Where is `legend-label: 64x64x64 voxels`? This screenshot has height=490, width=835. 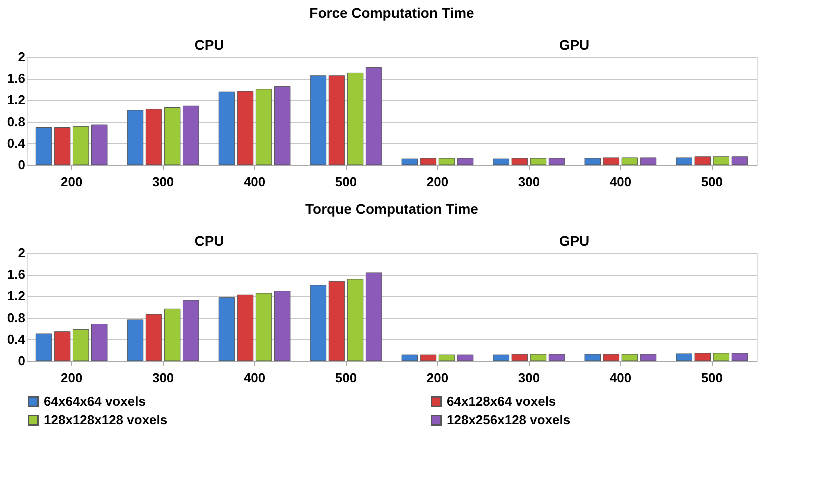
legend-label: 64x64x64 voxels is located at coordinates (95, 401).